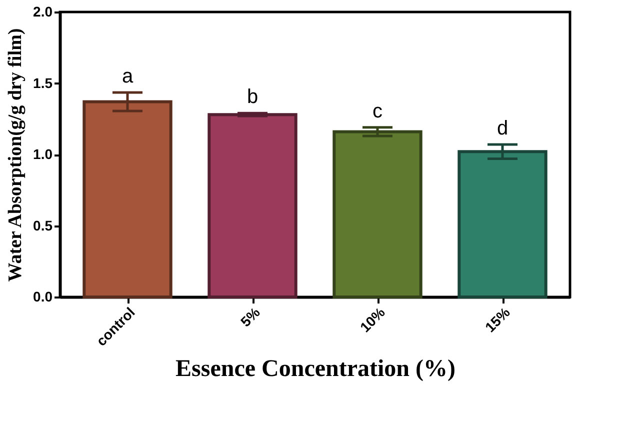 This screenshot has width=644, height=423. I want to click on y-tick-label: 0.0, so click(43, 296).